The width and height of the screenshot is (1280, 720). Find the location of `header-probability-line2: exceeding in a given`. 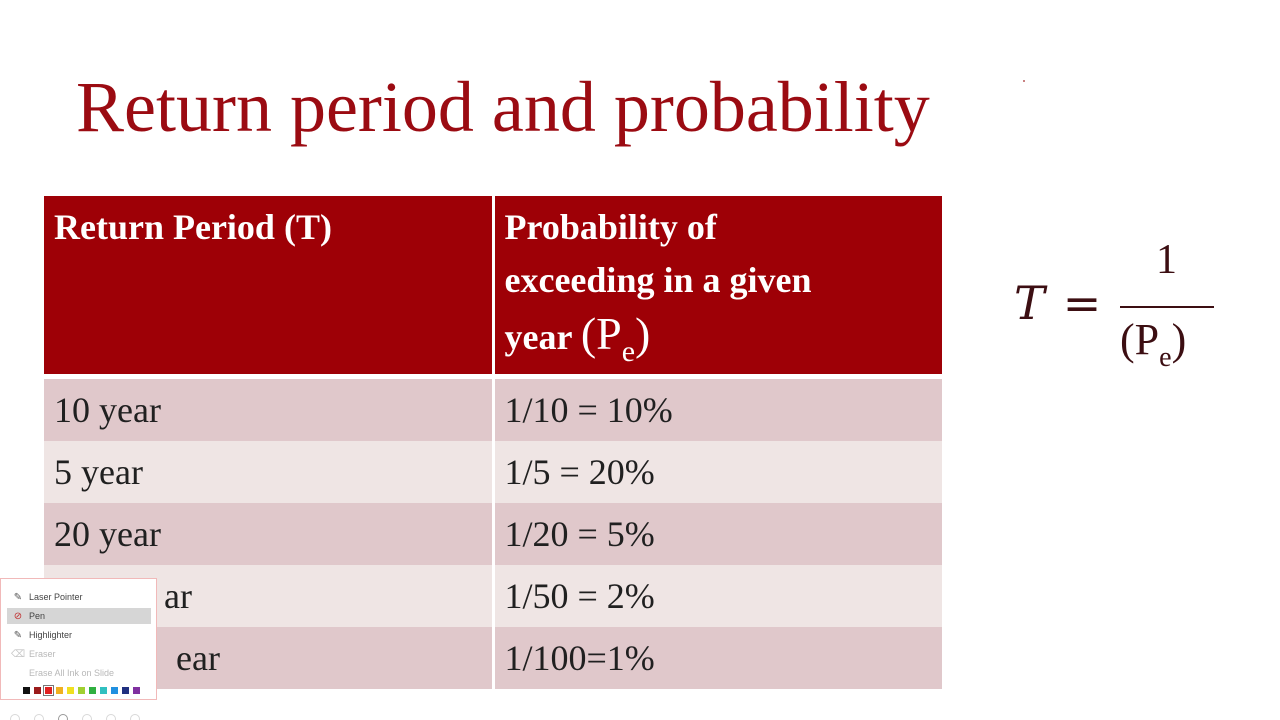

header-probability-line2: exceeding in a given is located at coordinates (658, 280).